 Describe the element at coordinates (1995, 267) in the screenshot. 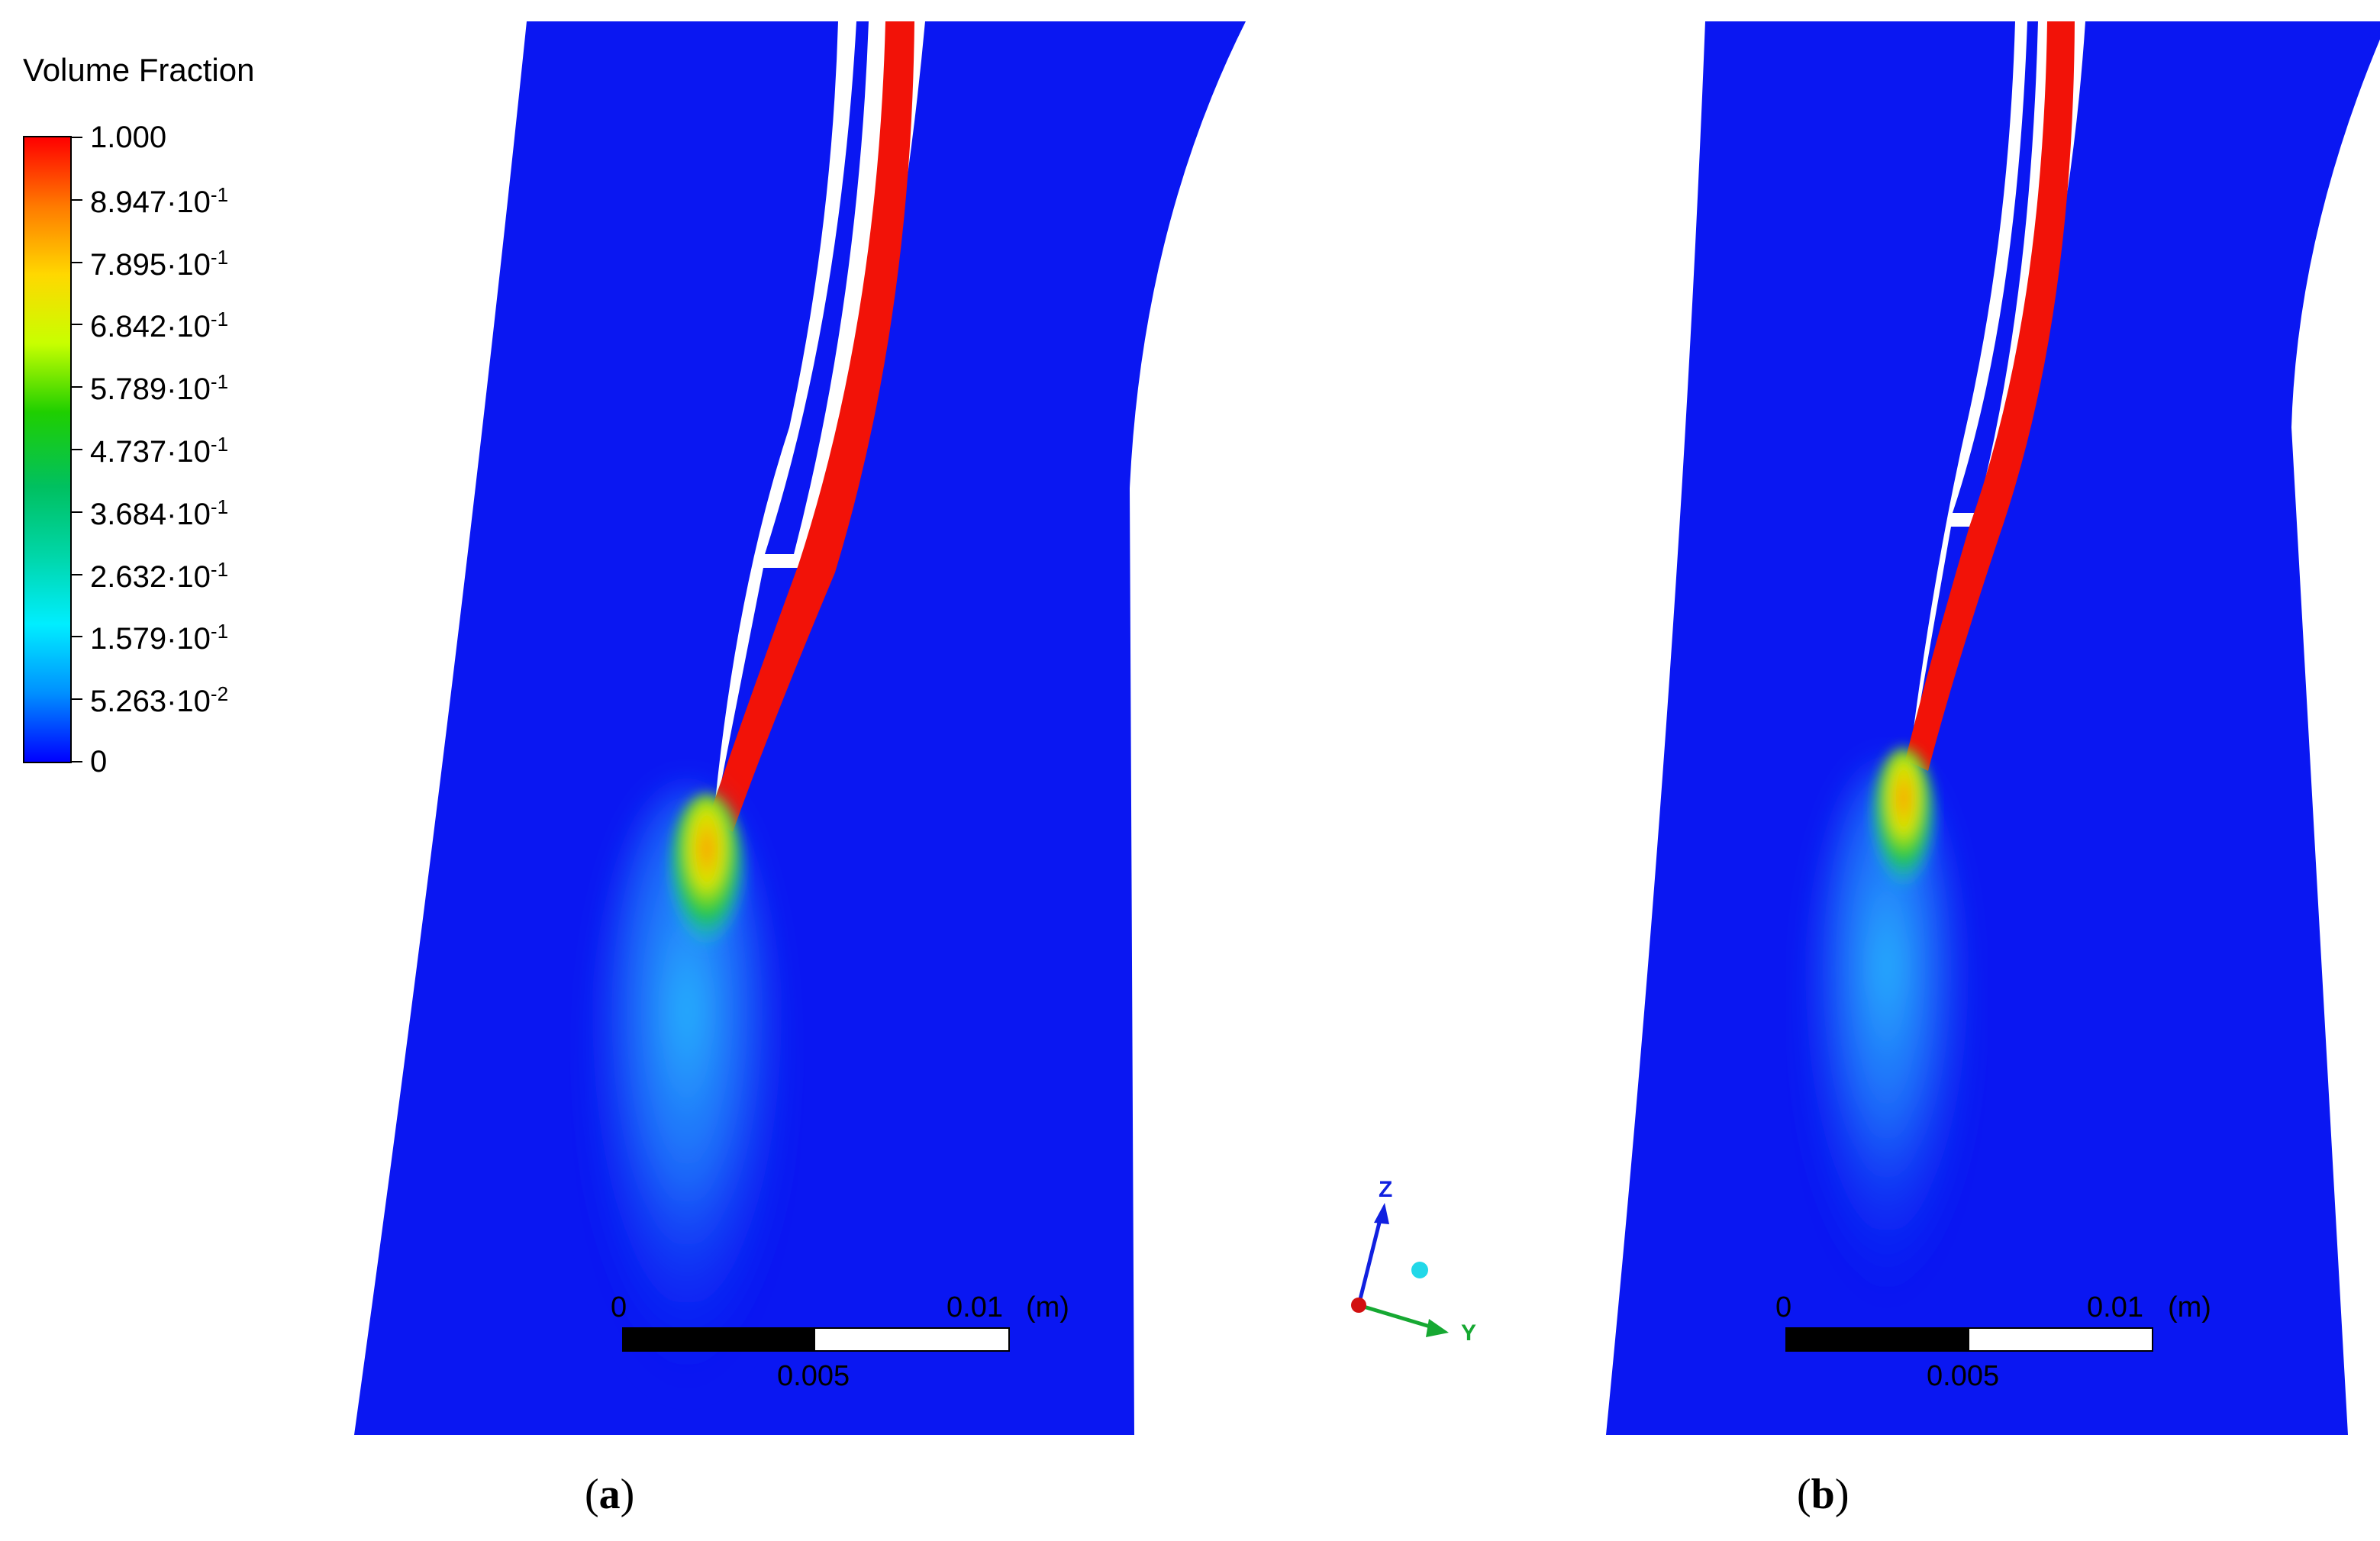

I see `panel-b-inner-wall` at that location.